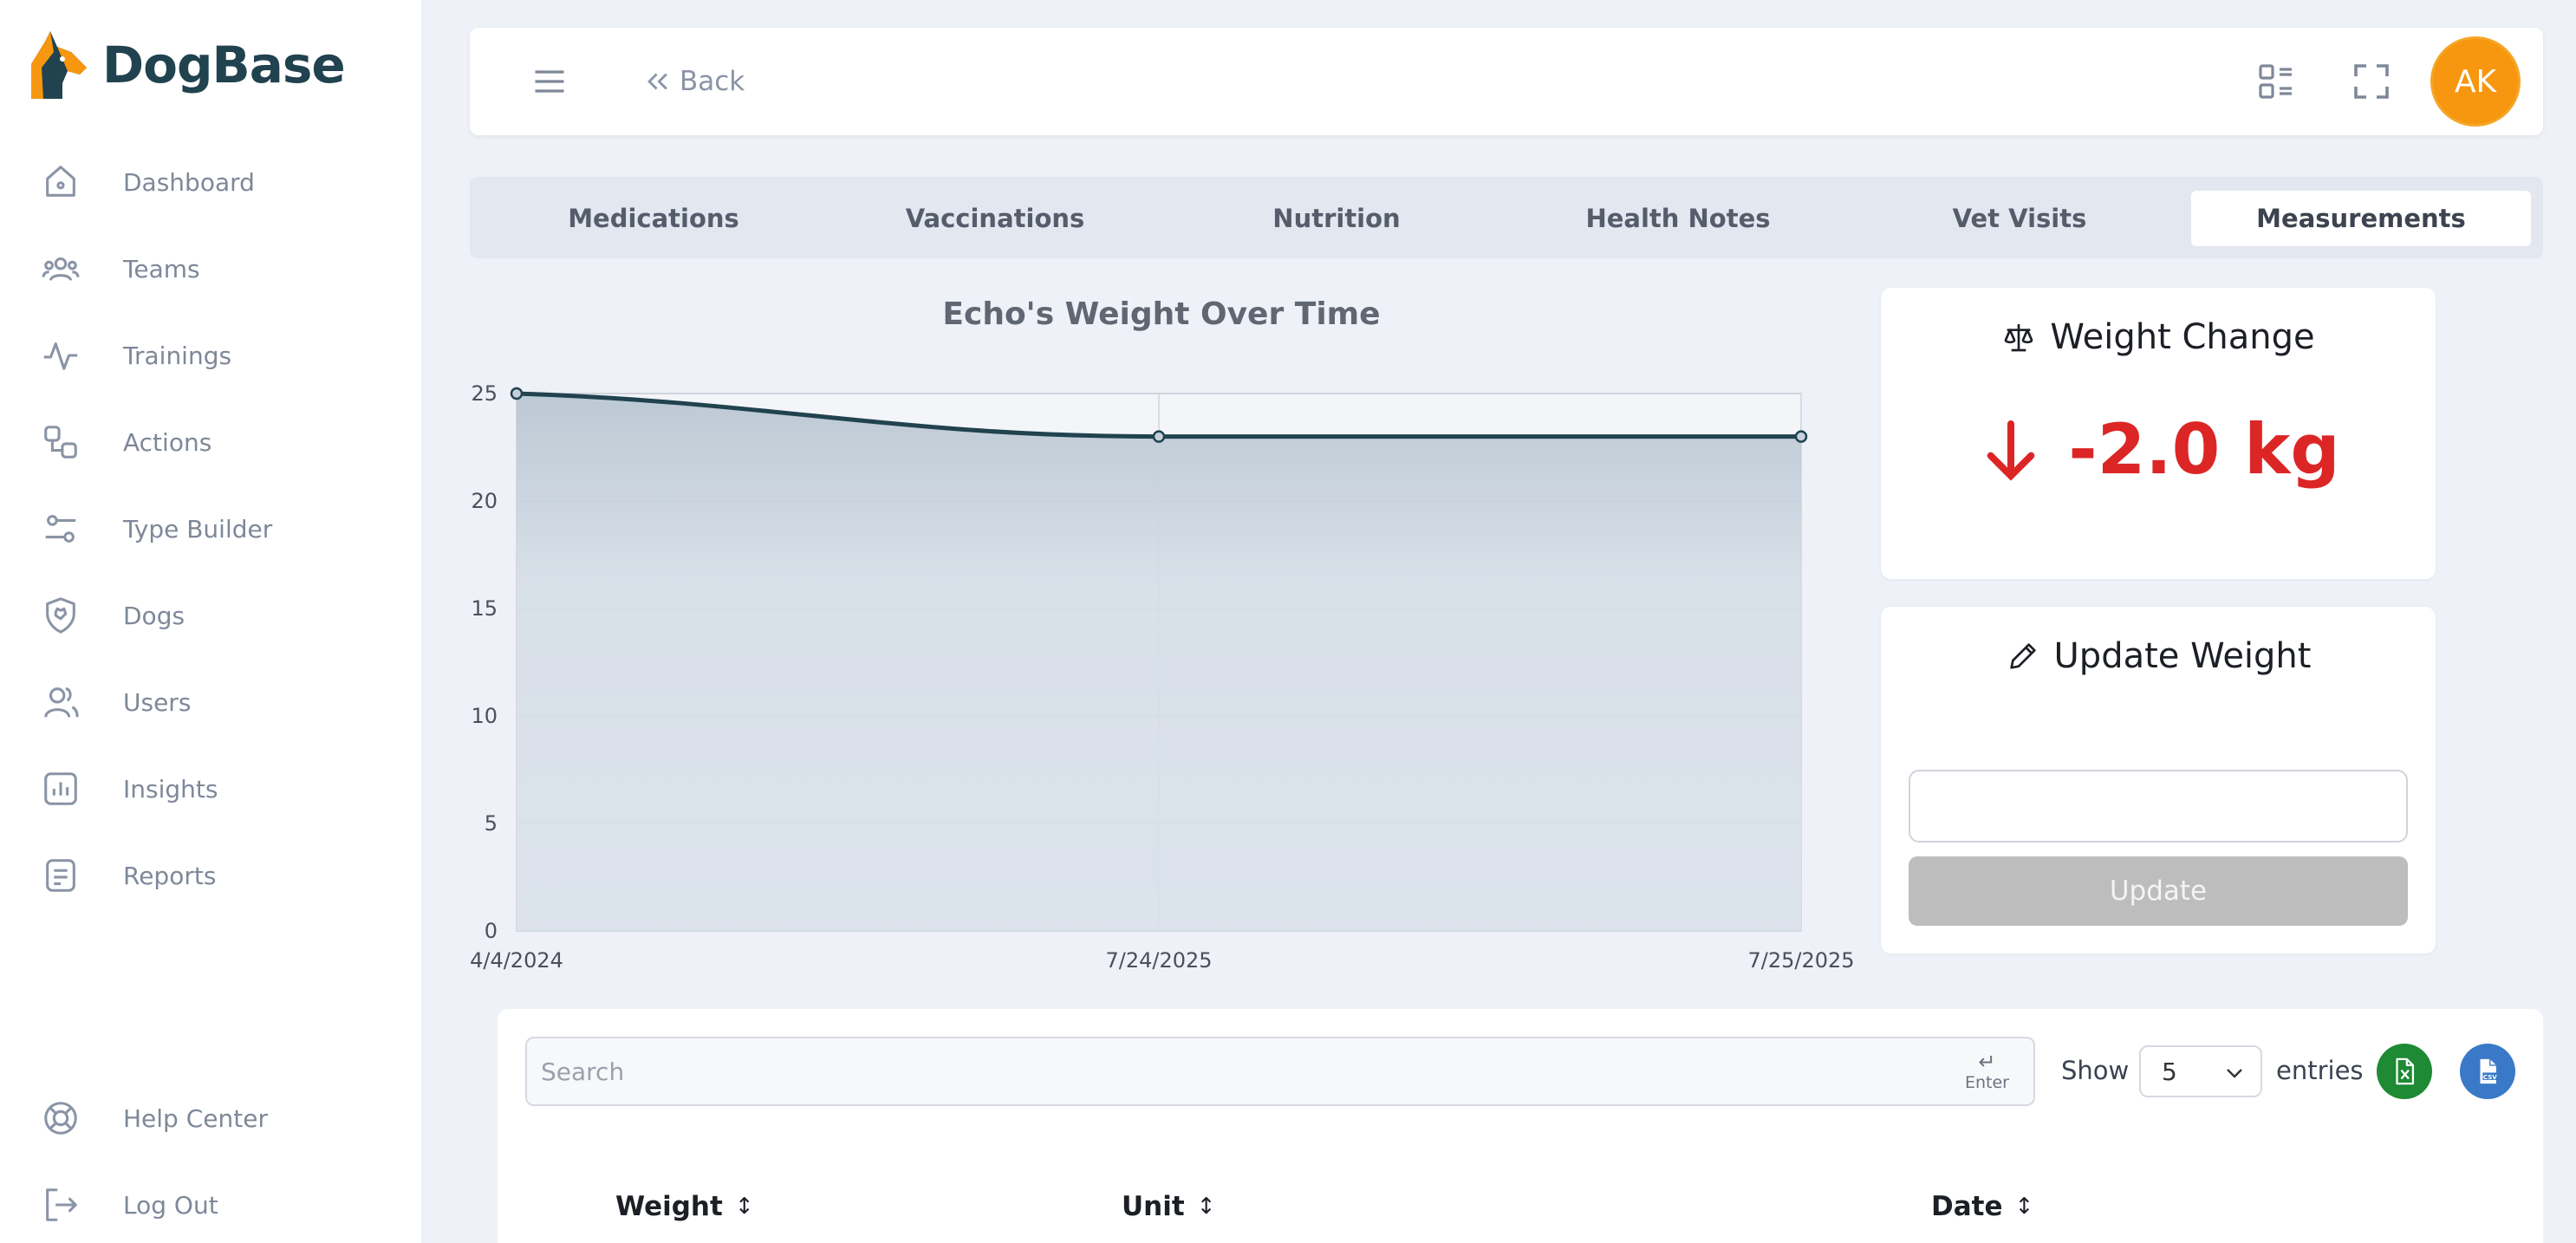 Image resolution: width=2576 pixels, height=1243 pixels. What do you see at coordinates (657, 81) in the screenshot?
I see `chevrons-left-icon` at bounding box center [657, 81].